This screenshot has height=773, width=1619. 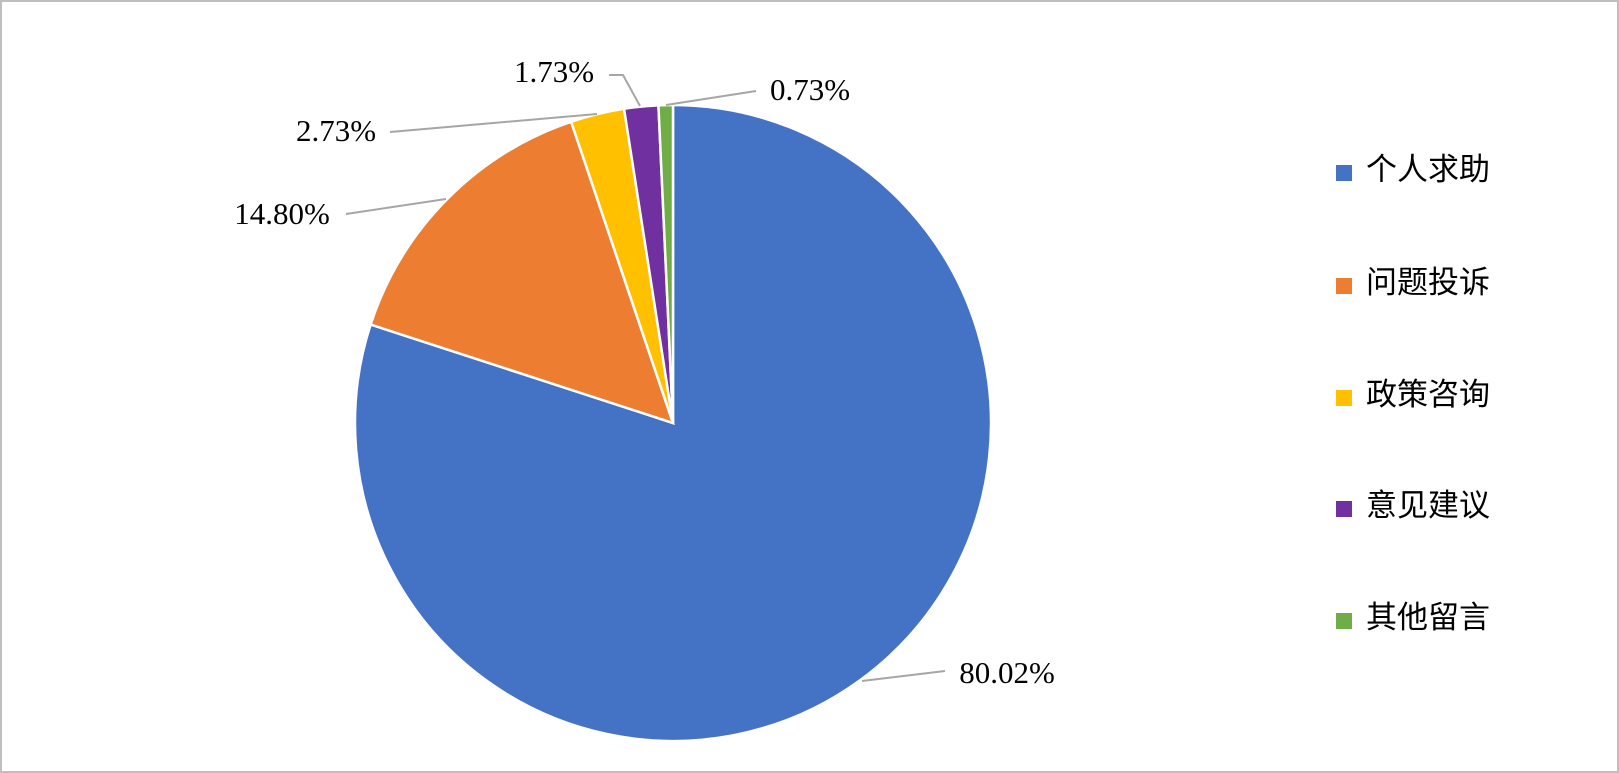 I want to click on data-label: 80.02%, so click(x=1007, y=672).